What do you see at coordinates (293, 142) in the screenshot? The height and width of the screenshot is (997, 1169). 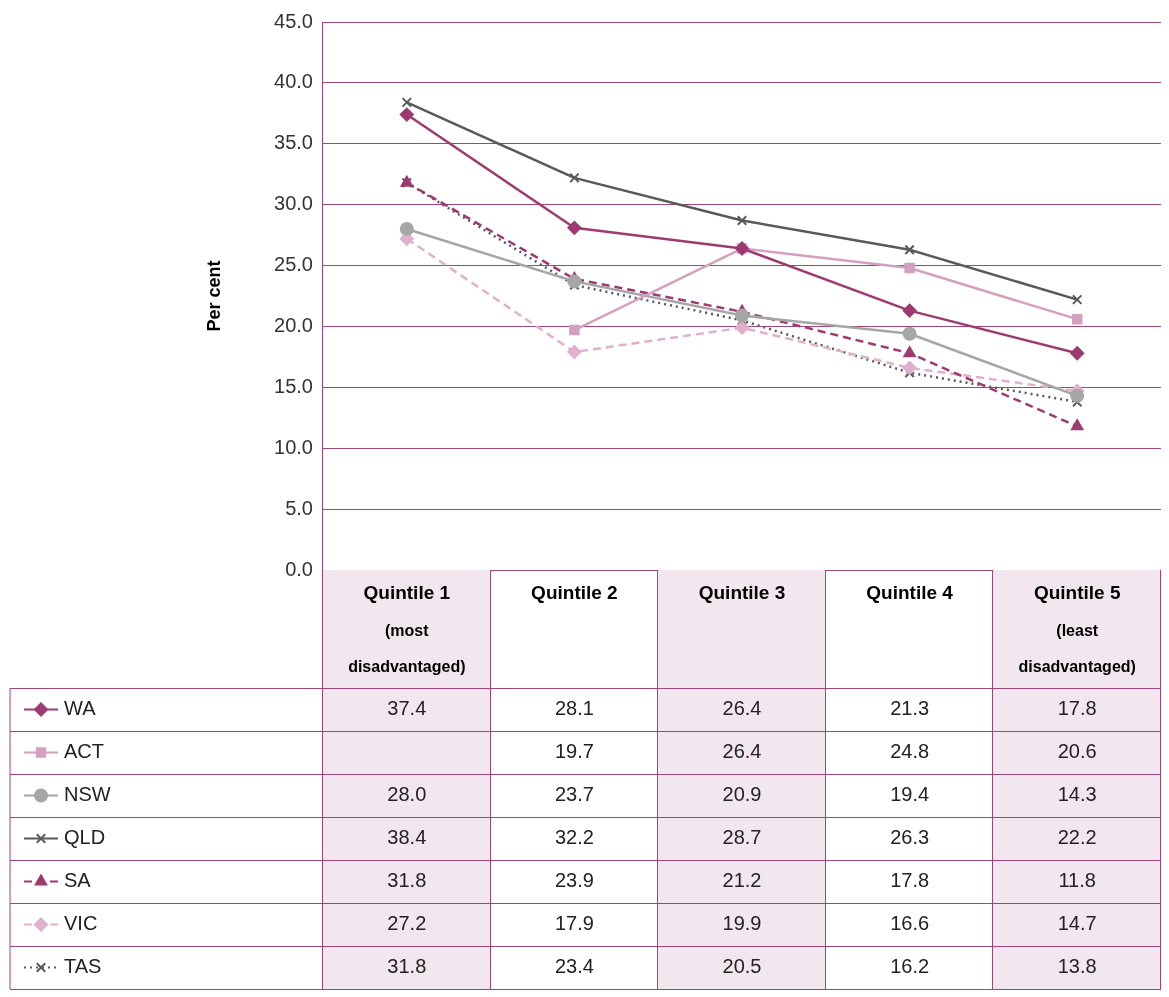 I see `y-tick-label: 35.0` at bounding box center [293, 142].